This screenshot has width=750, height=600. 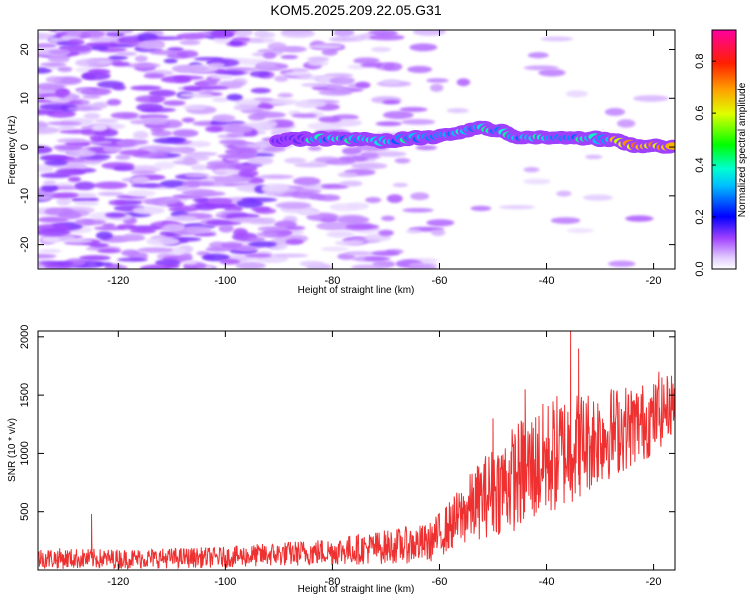 I want to click on x-tick-label: -100, so click(x=225, y=281).